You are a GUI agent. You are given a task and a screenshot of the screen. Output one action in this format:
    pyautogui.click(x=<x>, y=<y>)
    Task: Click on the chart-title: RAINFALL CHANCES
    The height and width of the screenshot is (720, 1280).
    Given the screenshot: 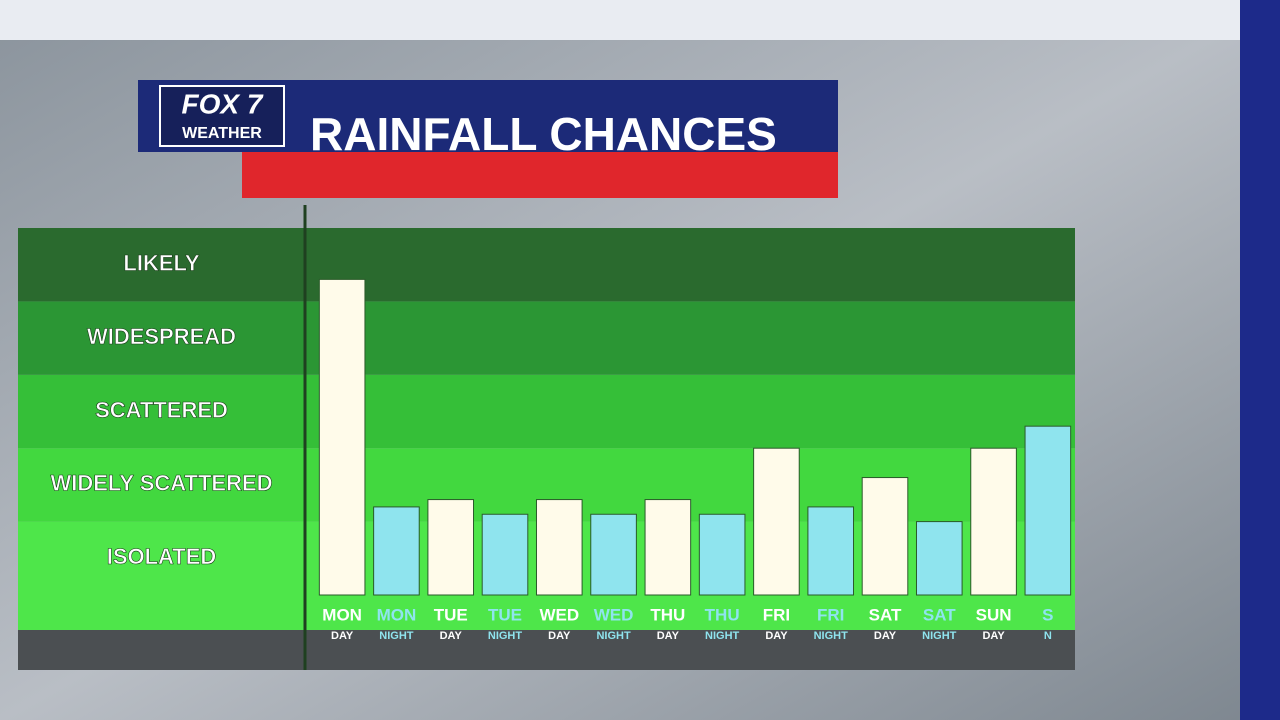 What is the action you would take?
    pyautogui.click(x=543, y=134)
    